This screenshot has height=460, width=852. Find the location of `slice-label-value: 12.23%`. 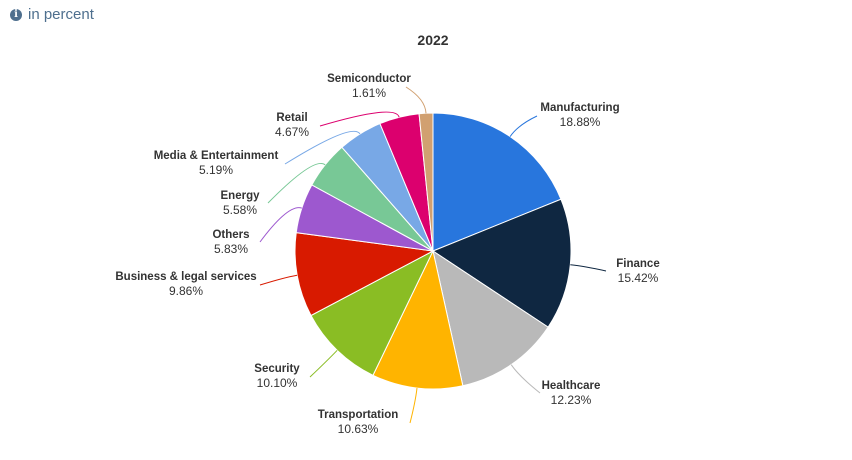

slice-label-value: 12.23% is located at coordinates (571, 400).